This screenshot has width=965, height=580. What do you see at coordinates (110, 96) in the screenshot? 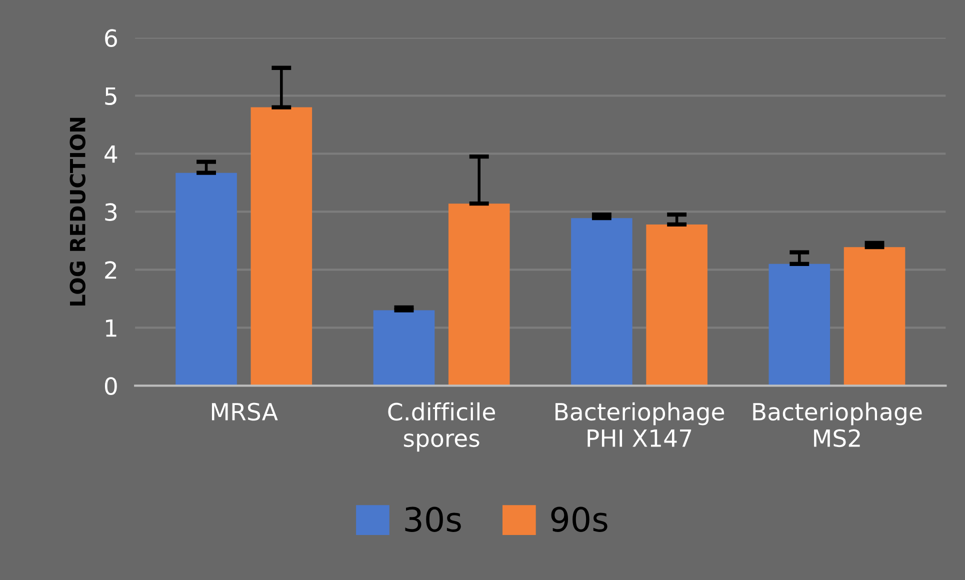
I see `y-tick-label: 5` at bounding box center [110, 96].